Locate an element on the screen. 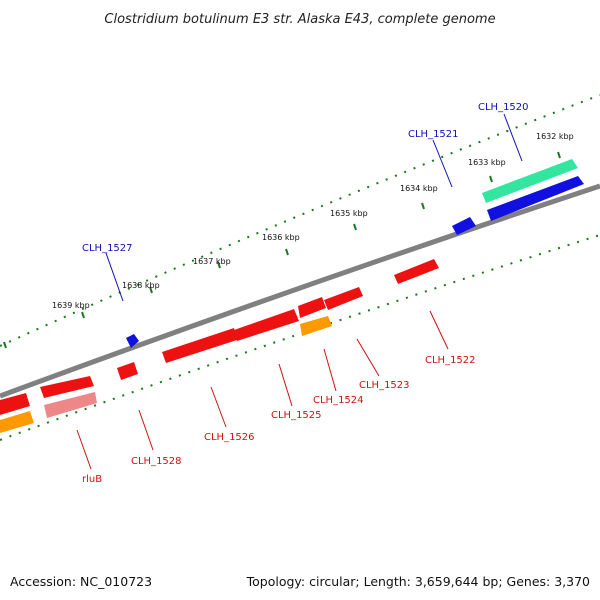  gene-CLH_1524-orange is located at coordinates (316, 326).